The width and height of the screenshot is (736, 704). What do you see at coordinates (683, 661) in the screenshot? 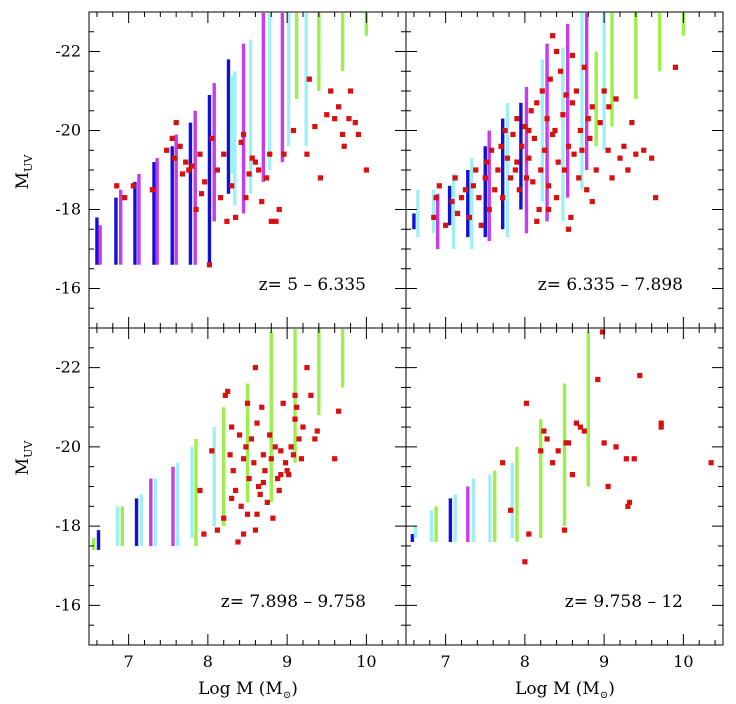
I see `x-tick-label: 10` at bounding box center [683, 661].